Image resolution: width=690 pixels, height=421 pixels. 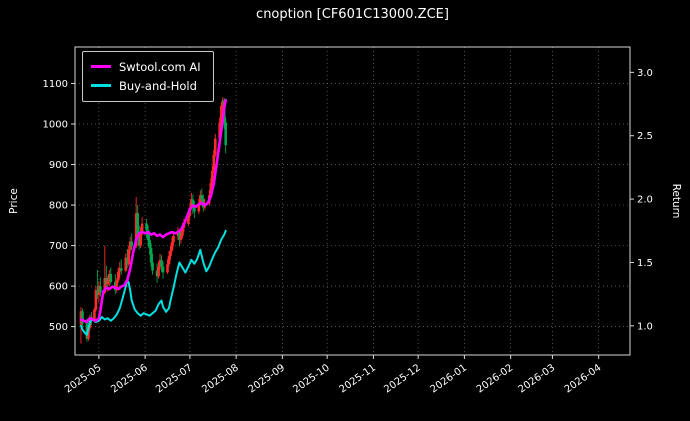 What do you see at coordinates (645, 263) in the screenshot?
I see `svg-text: 1.5` at bounding box center [645, 263].